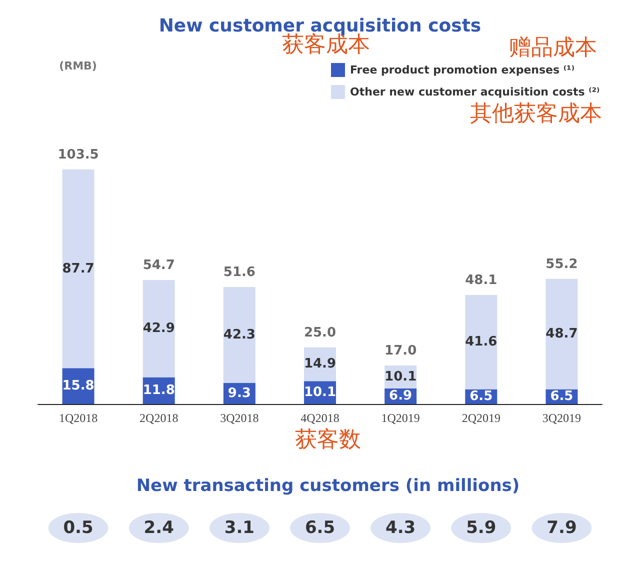 The height and width of the screenshot is (577, 640). Describe the element at coordinates (562, 418) in the screenshot. I see `x-tick-label: 3Q2019` at that location.